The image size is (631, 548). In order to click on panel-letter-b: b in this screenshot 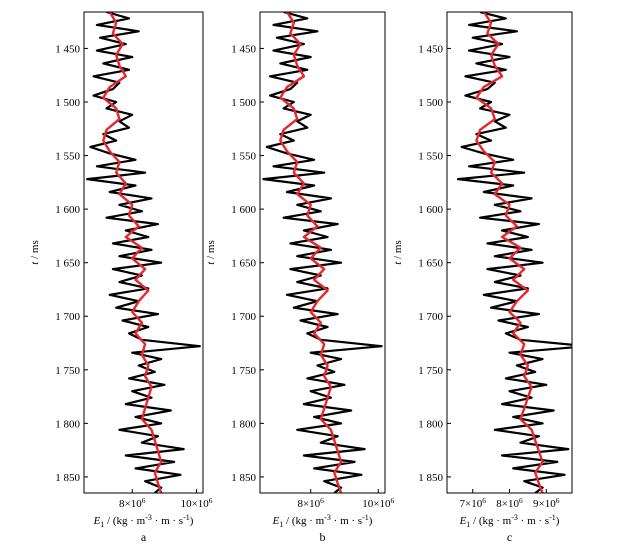, I will do `click(323, 537)`.